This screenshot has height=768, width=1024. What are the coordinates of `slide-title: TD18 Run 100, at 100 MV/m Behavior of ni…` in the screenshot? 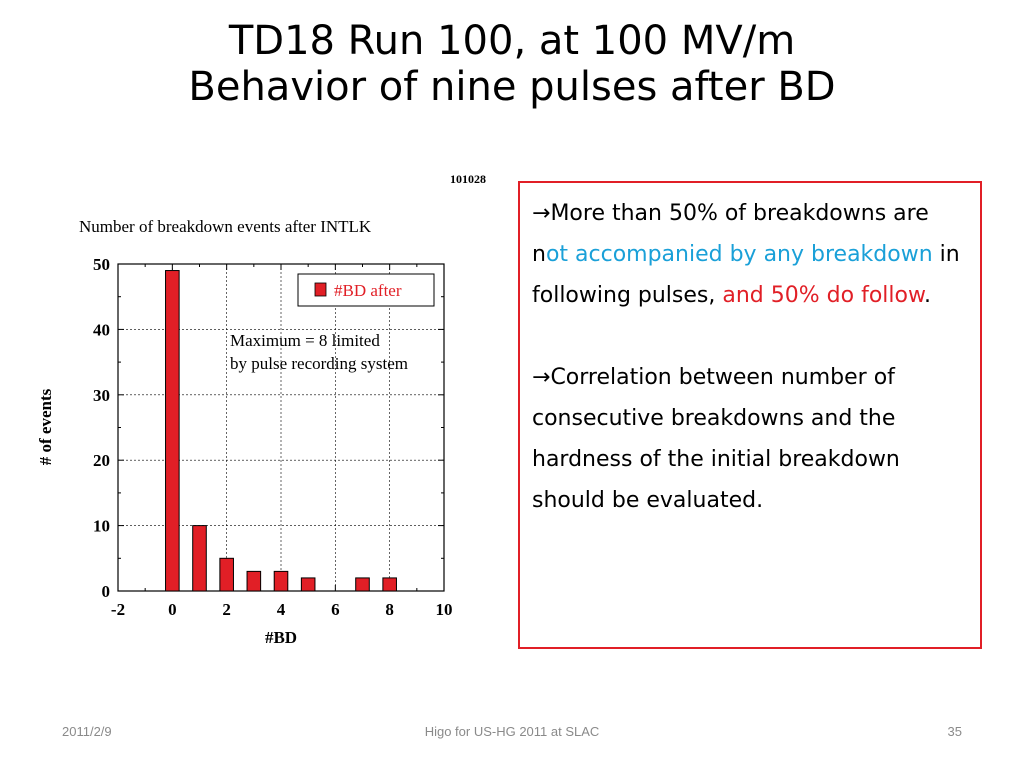 It's located at (512, 64).